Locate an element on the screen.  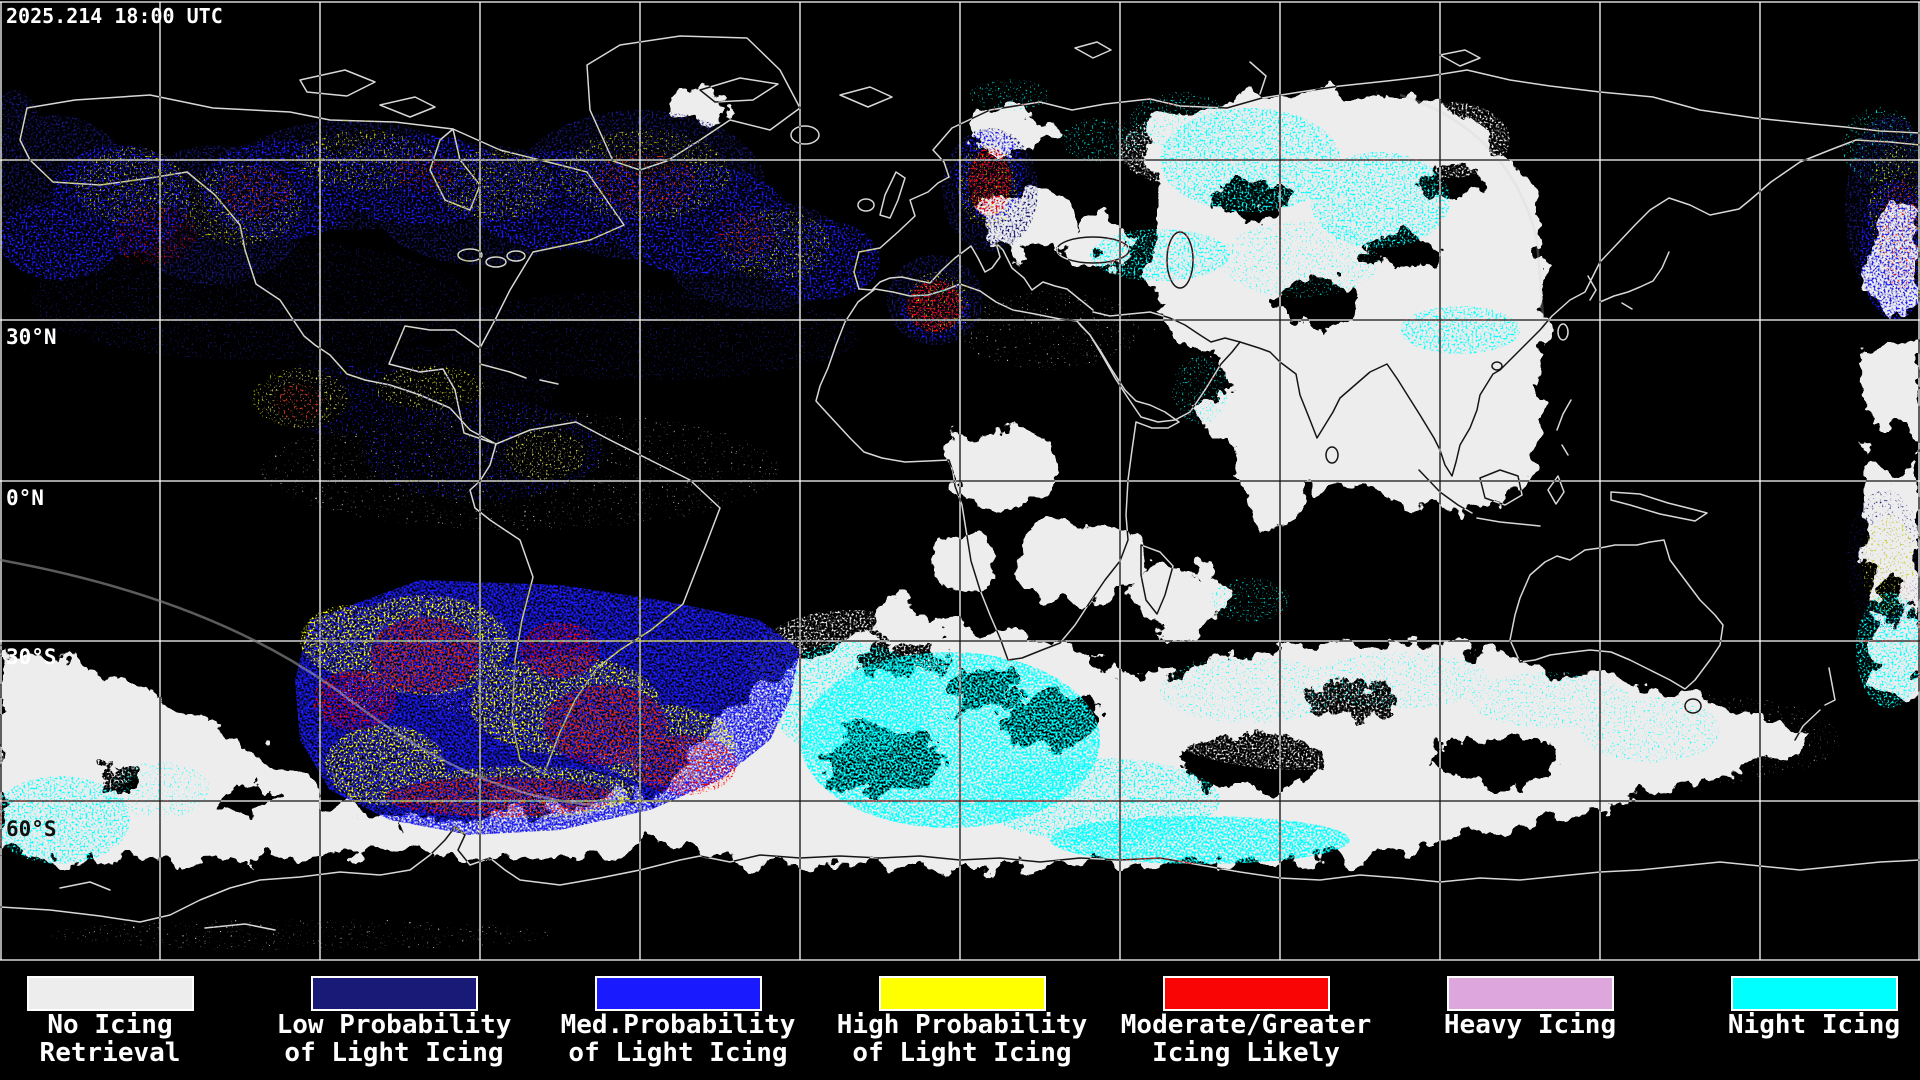
legend-swatch-night is located at coordinates (1814, 993).